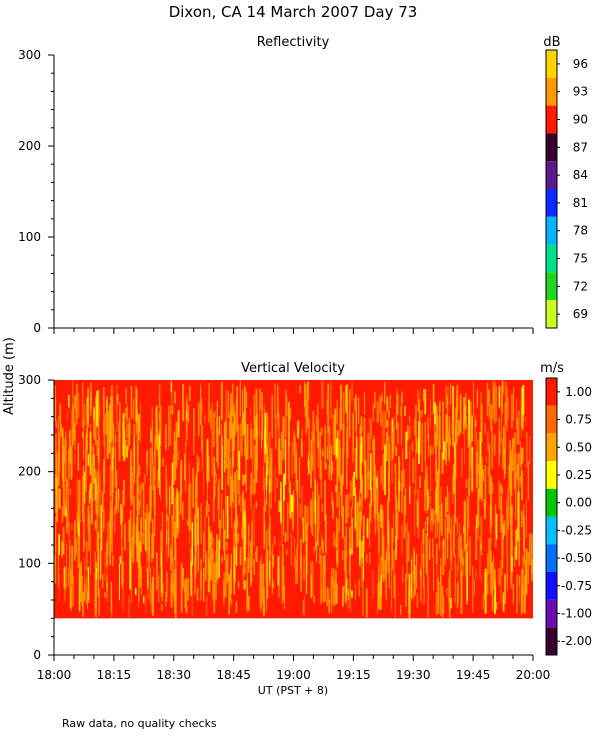 The image size is (600, 754). What do you see at coordinates (233, 675) in the screenshot?
I see `x-tick-label: 18:45` at bounding box center [233, 675].